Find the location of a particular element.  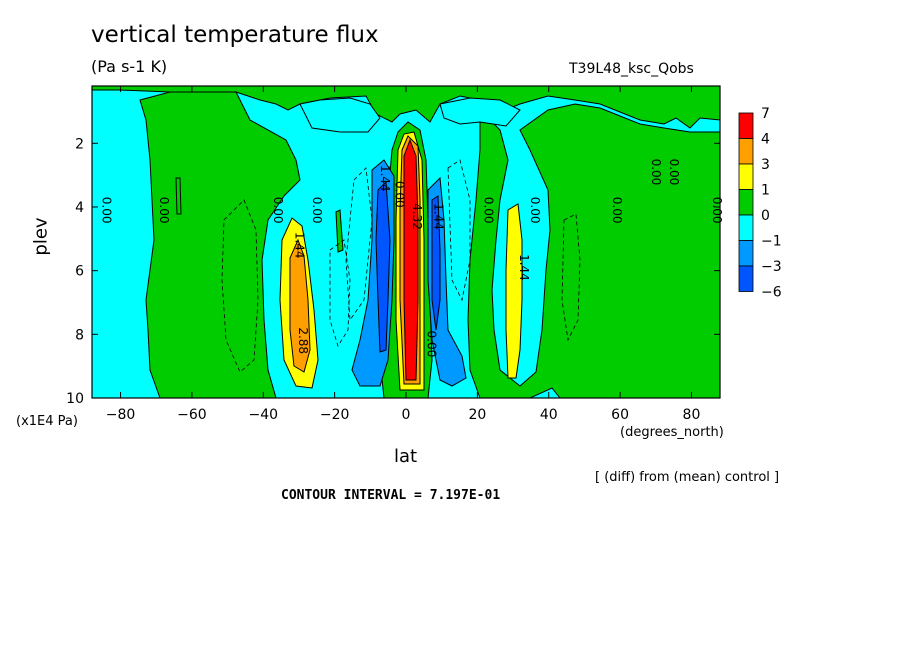

legend-label: 0 is located at coordinates (765, 216).